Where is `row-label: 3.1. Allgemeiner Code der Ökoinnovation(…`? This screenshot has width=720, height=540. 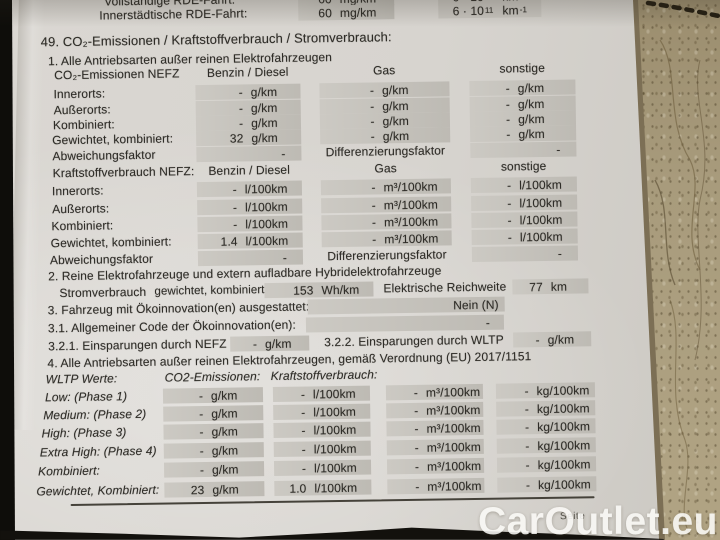
row-label: 3.1. Allgemeiner Code der Ökoinnovation(… is located at coordinates (171, 326).